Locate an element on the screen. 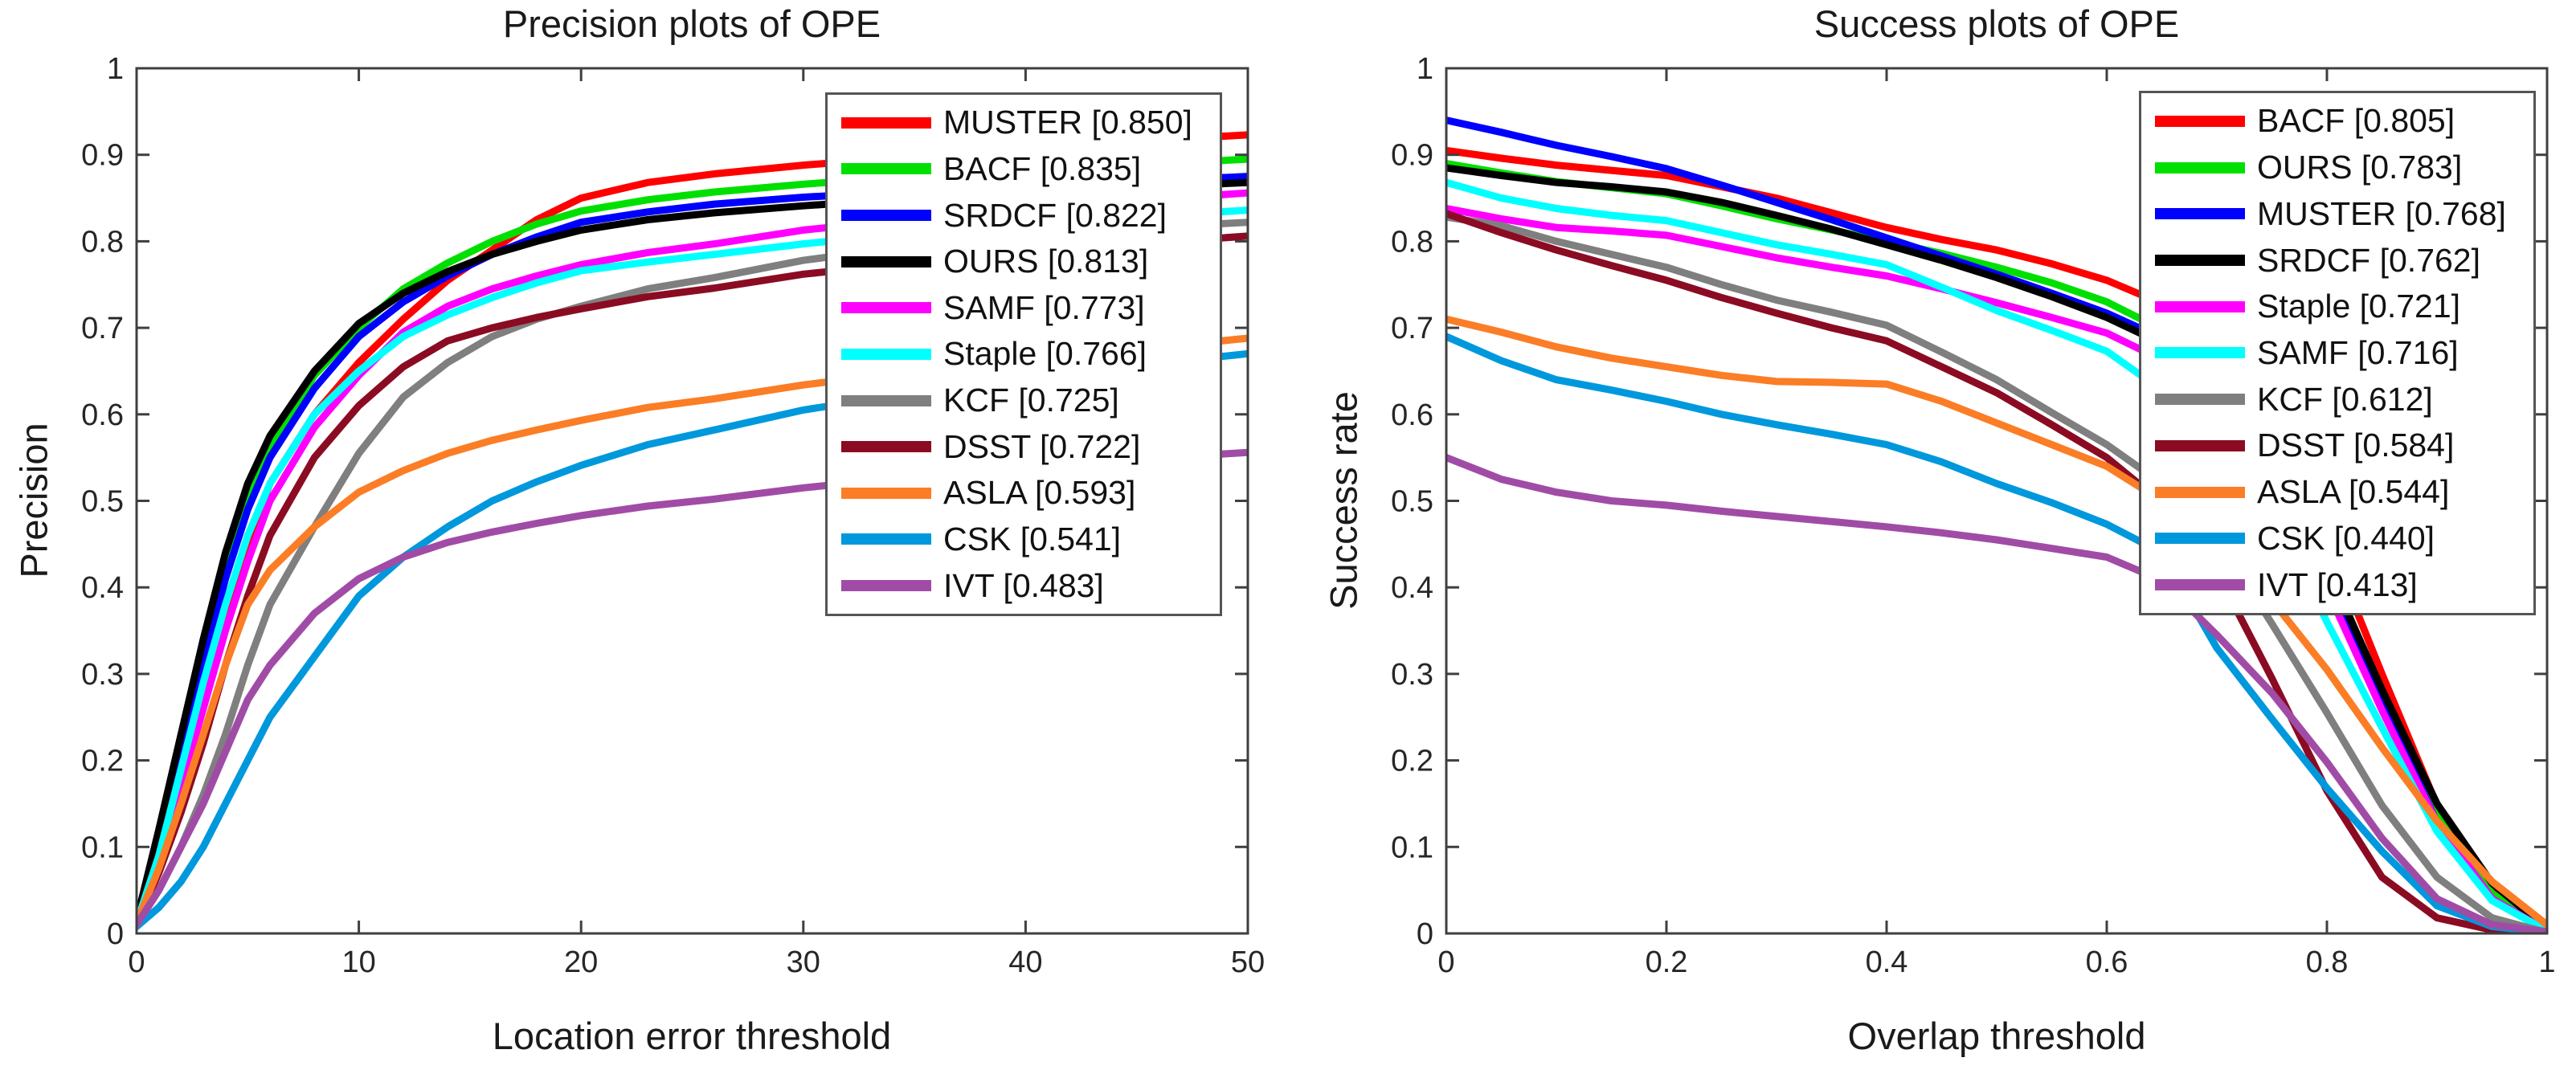  legend-row-srdcf: SRDCF [0.762] is located at coordinates (2337, 260).